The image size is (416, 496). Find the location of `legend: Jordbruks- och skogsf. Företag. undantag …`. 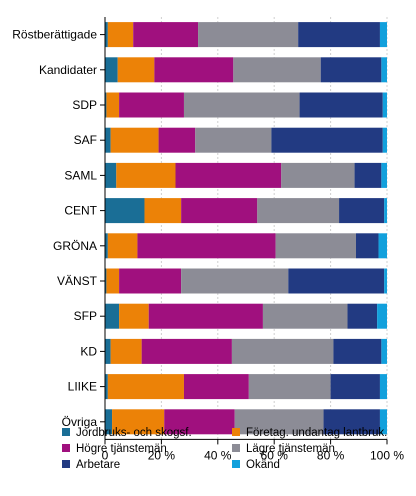

legend: Jordbruks- och skogsf. Företag. undantag … is located at coordinates (224, 449).